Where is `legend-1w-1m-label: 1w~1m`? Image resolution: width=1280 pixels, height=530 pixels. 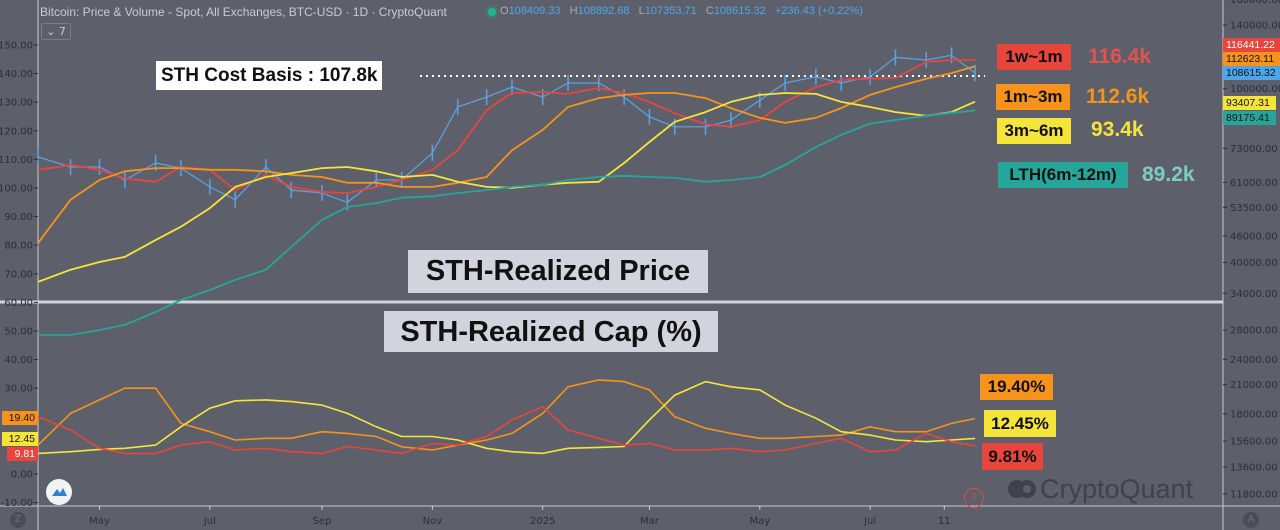 legend-1w-1m-label: 1w~1m is located at coordinates (1034, 57).